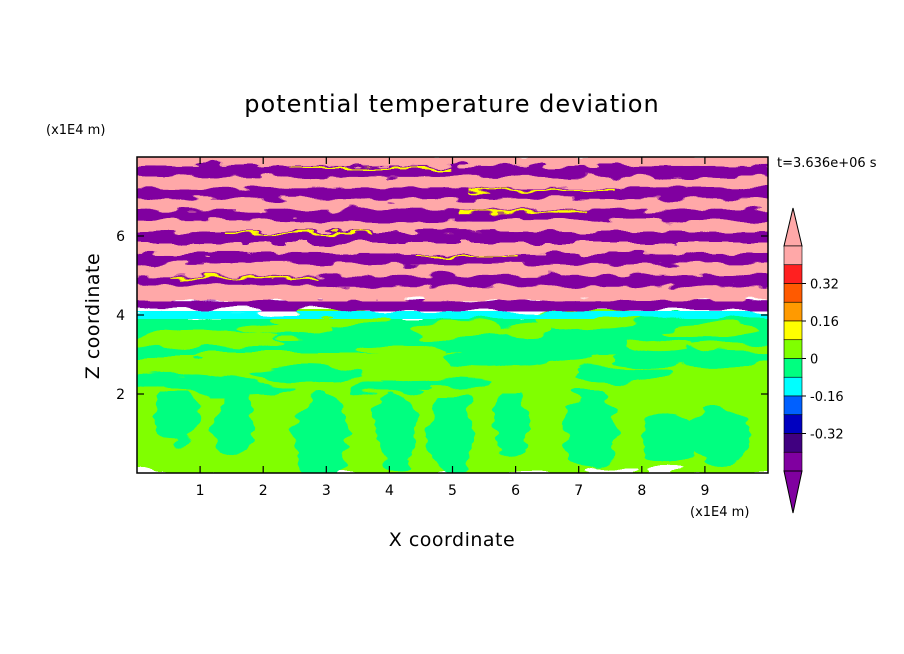 The width and height of the screenshot is (904, 654). Describe the element at coordinates (120, 395) in the screenshot. I see `y-tick-label: 2` at that location.